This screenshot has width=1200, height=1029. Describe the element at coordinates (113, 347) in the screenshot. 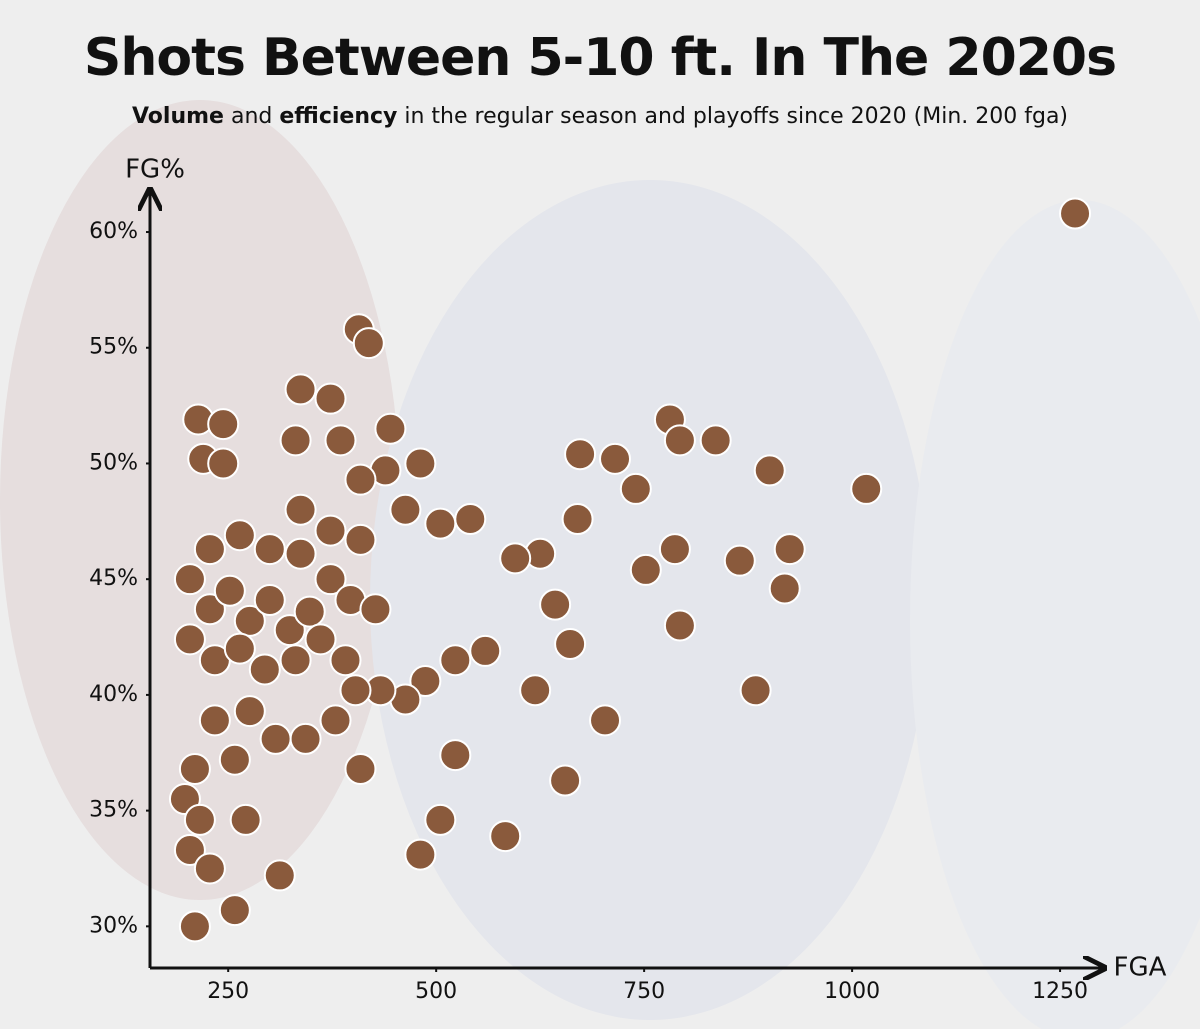

I see `y-tick-label: 55%` at that location.